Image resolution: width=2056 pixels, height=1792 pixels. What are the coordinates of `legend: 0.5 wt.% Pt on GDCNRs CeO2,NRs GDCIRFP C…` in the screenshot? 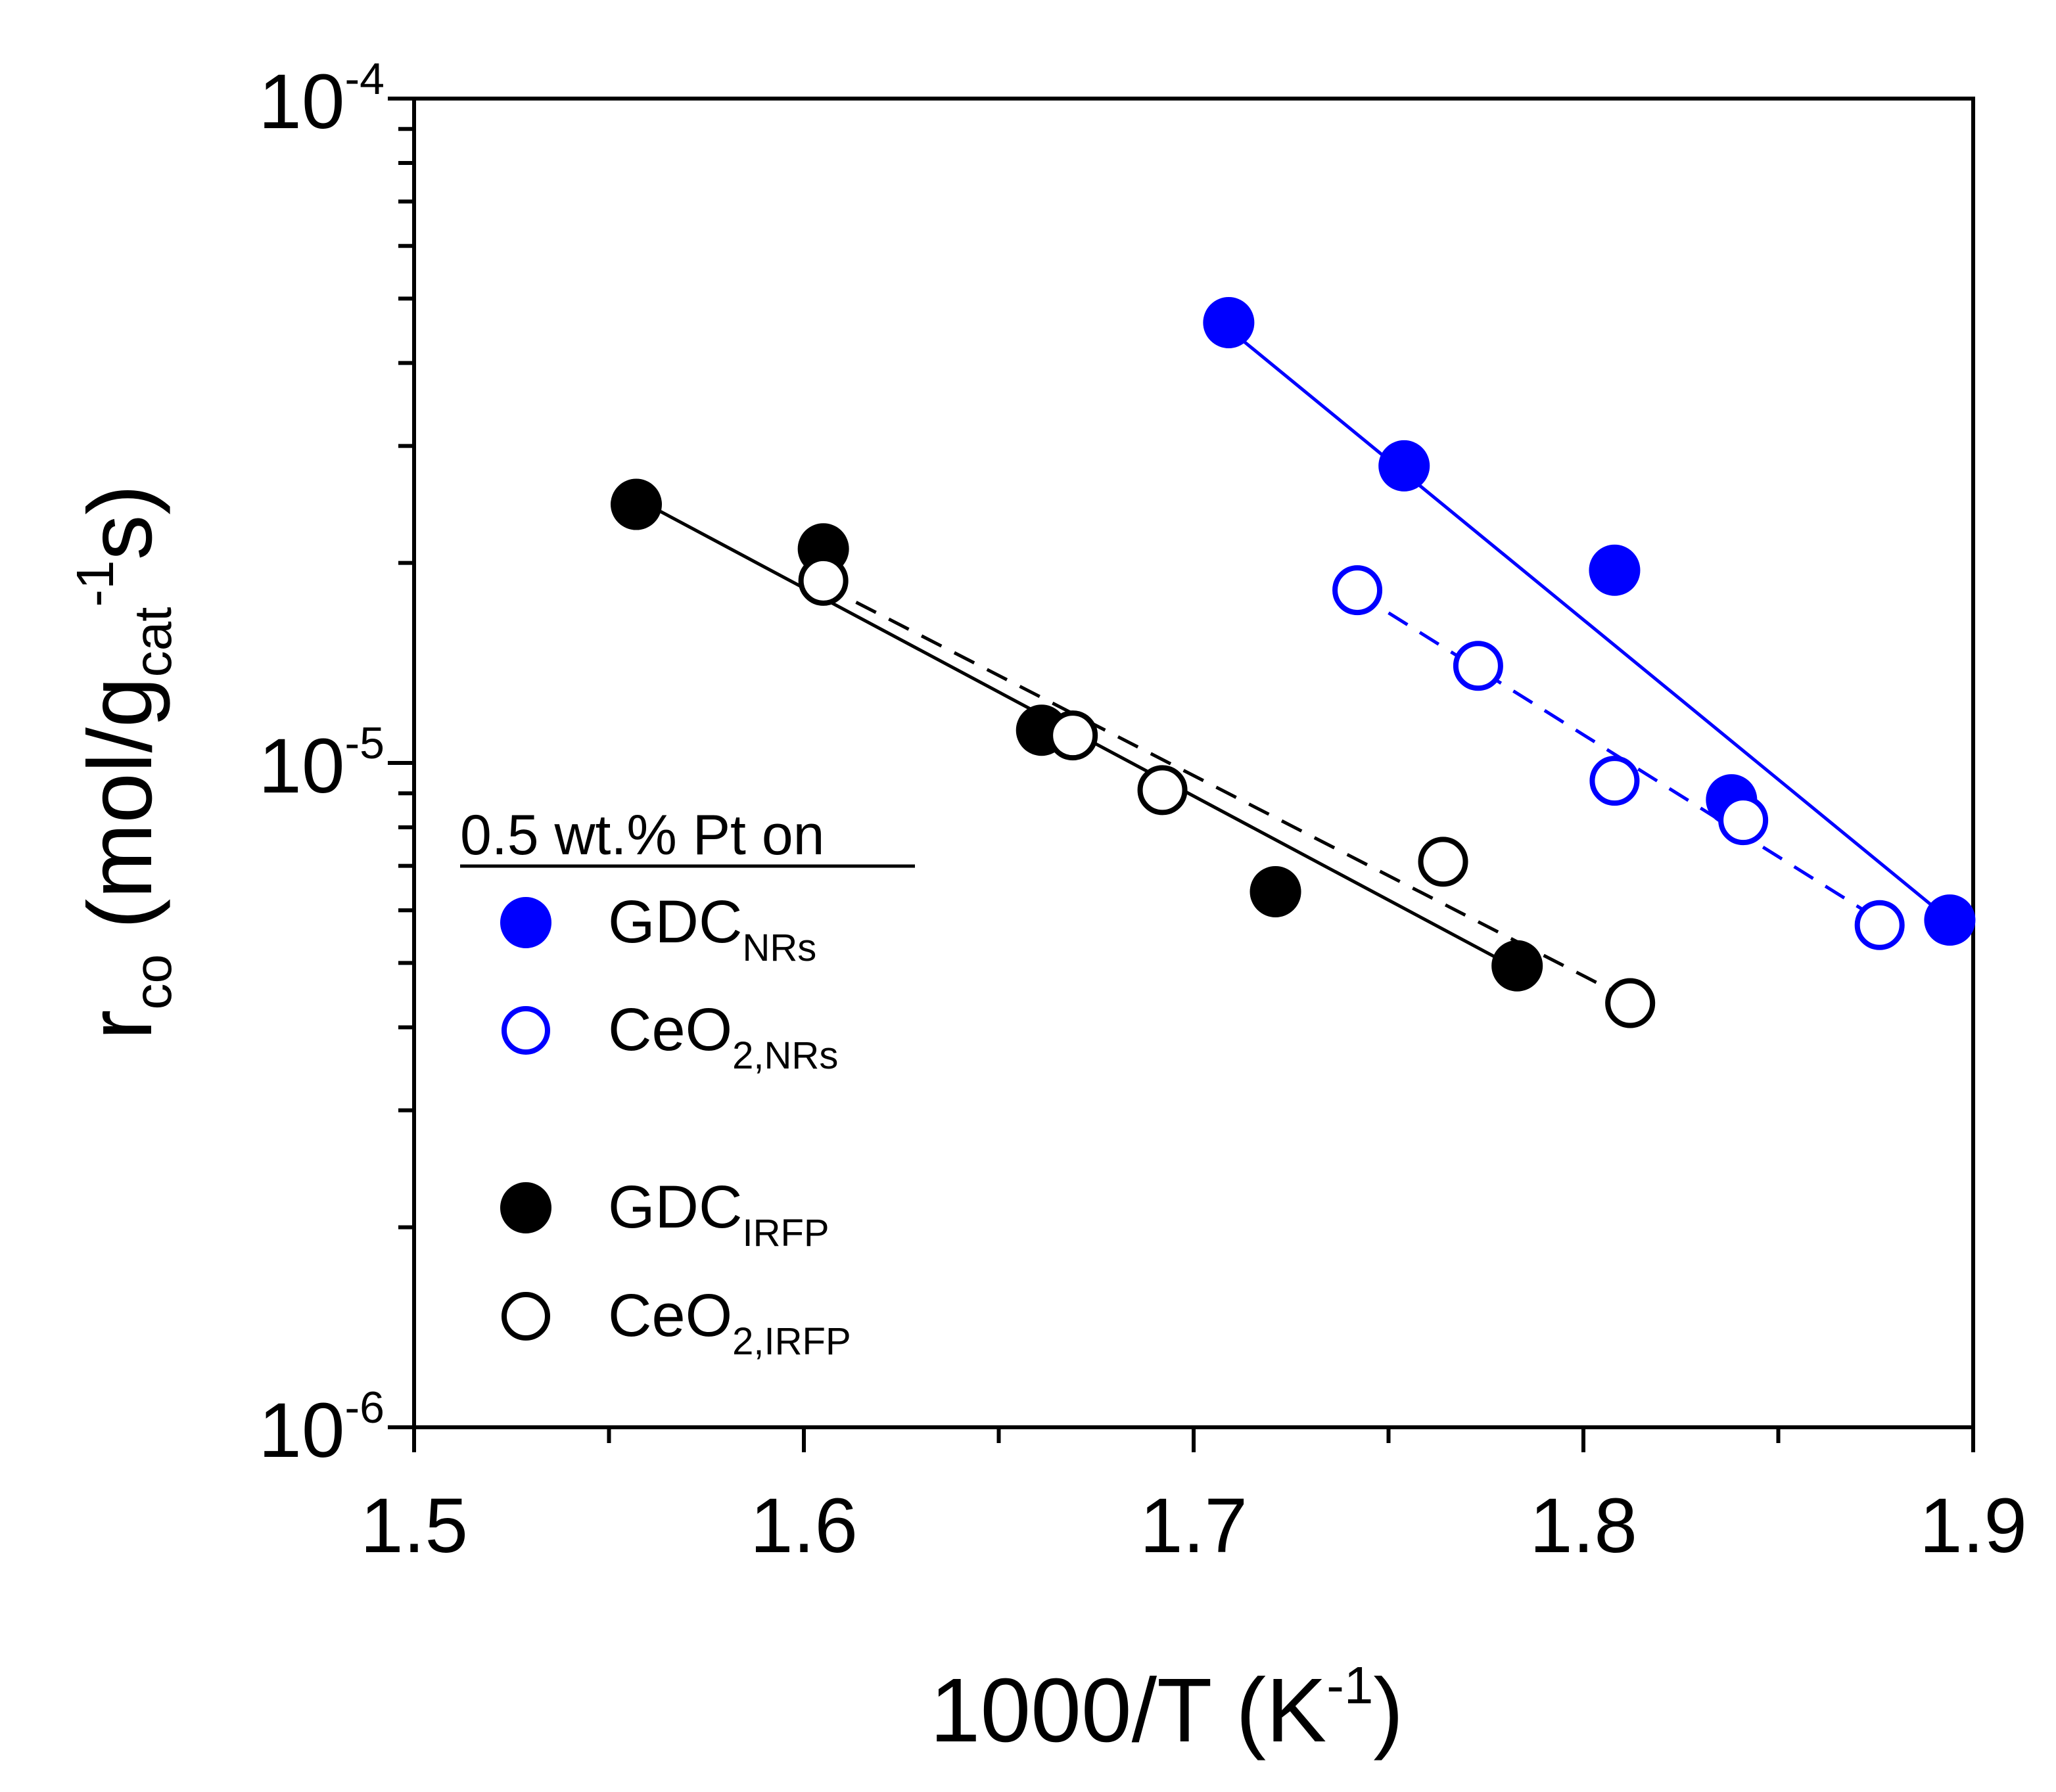 It's located at (687, 1083).